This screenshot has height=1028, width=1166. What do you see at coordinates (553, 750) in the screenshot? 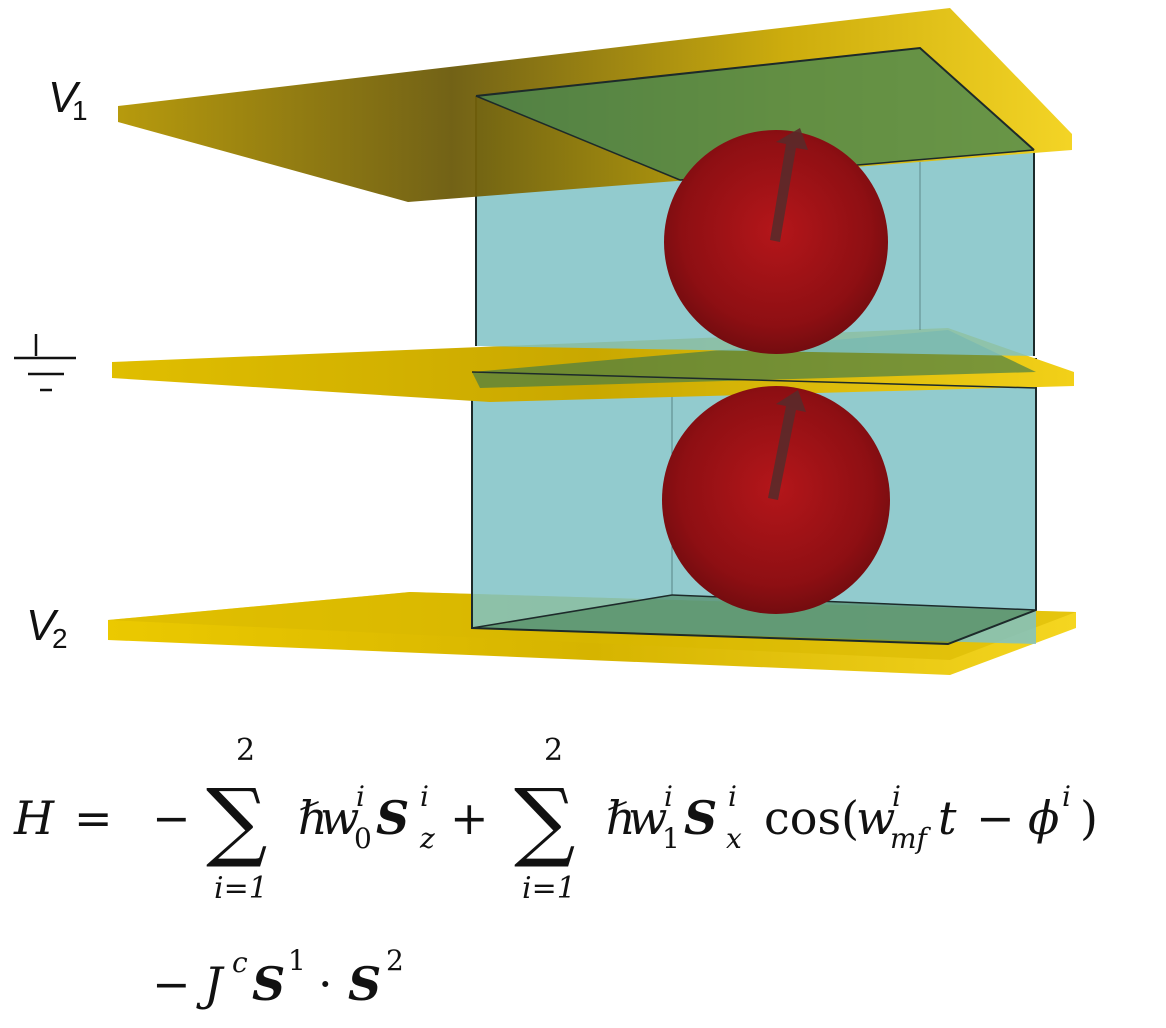
I see `sum2-upper: 2` at bounding box center [553, 750].